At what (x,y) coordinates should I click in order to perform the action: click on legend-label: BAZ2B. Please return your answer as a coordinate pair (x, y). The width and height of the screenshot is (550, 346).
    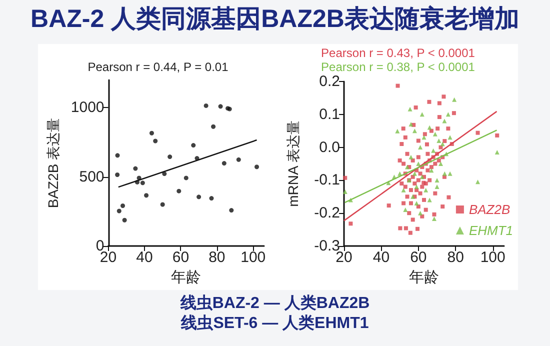
    Looking at the image, I should click on (489, 209).